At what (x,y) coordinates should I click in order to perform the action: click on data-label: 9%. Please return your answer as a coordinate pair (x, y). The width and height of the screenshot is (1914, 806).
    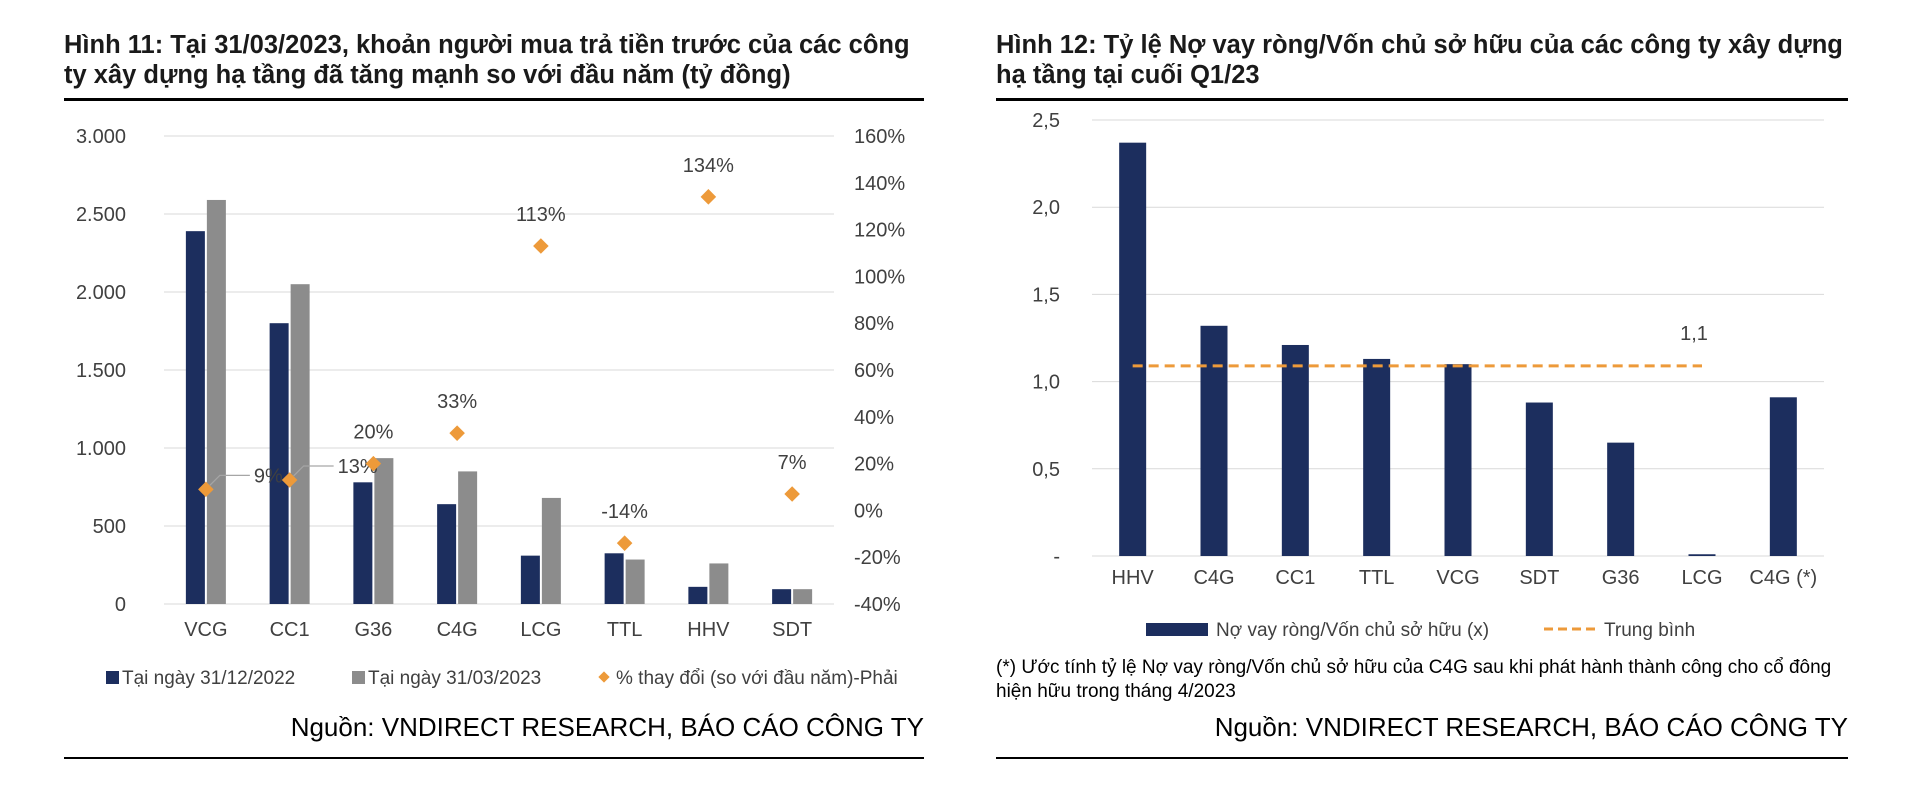
    Looking at the image, I should click on (268, 476).